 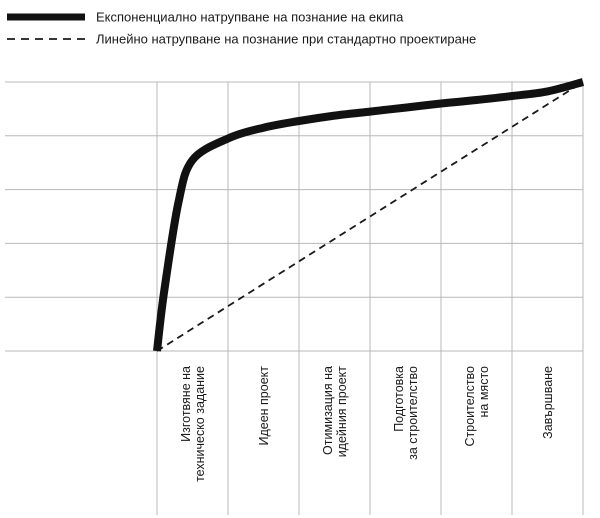 I want to click on x-tick-label: Подготовка за строителство, so click(x=406, y=413).